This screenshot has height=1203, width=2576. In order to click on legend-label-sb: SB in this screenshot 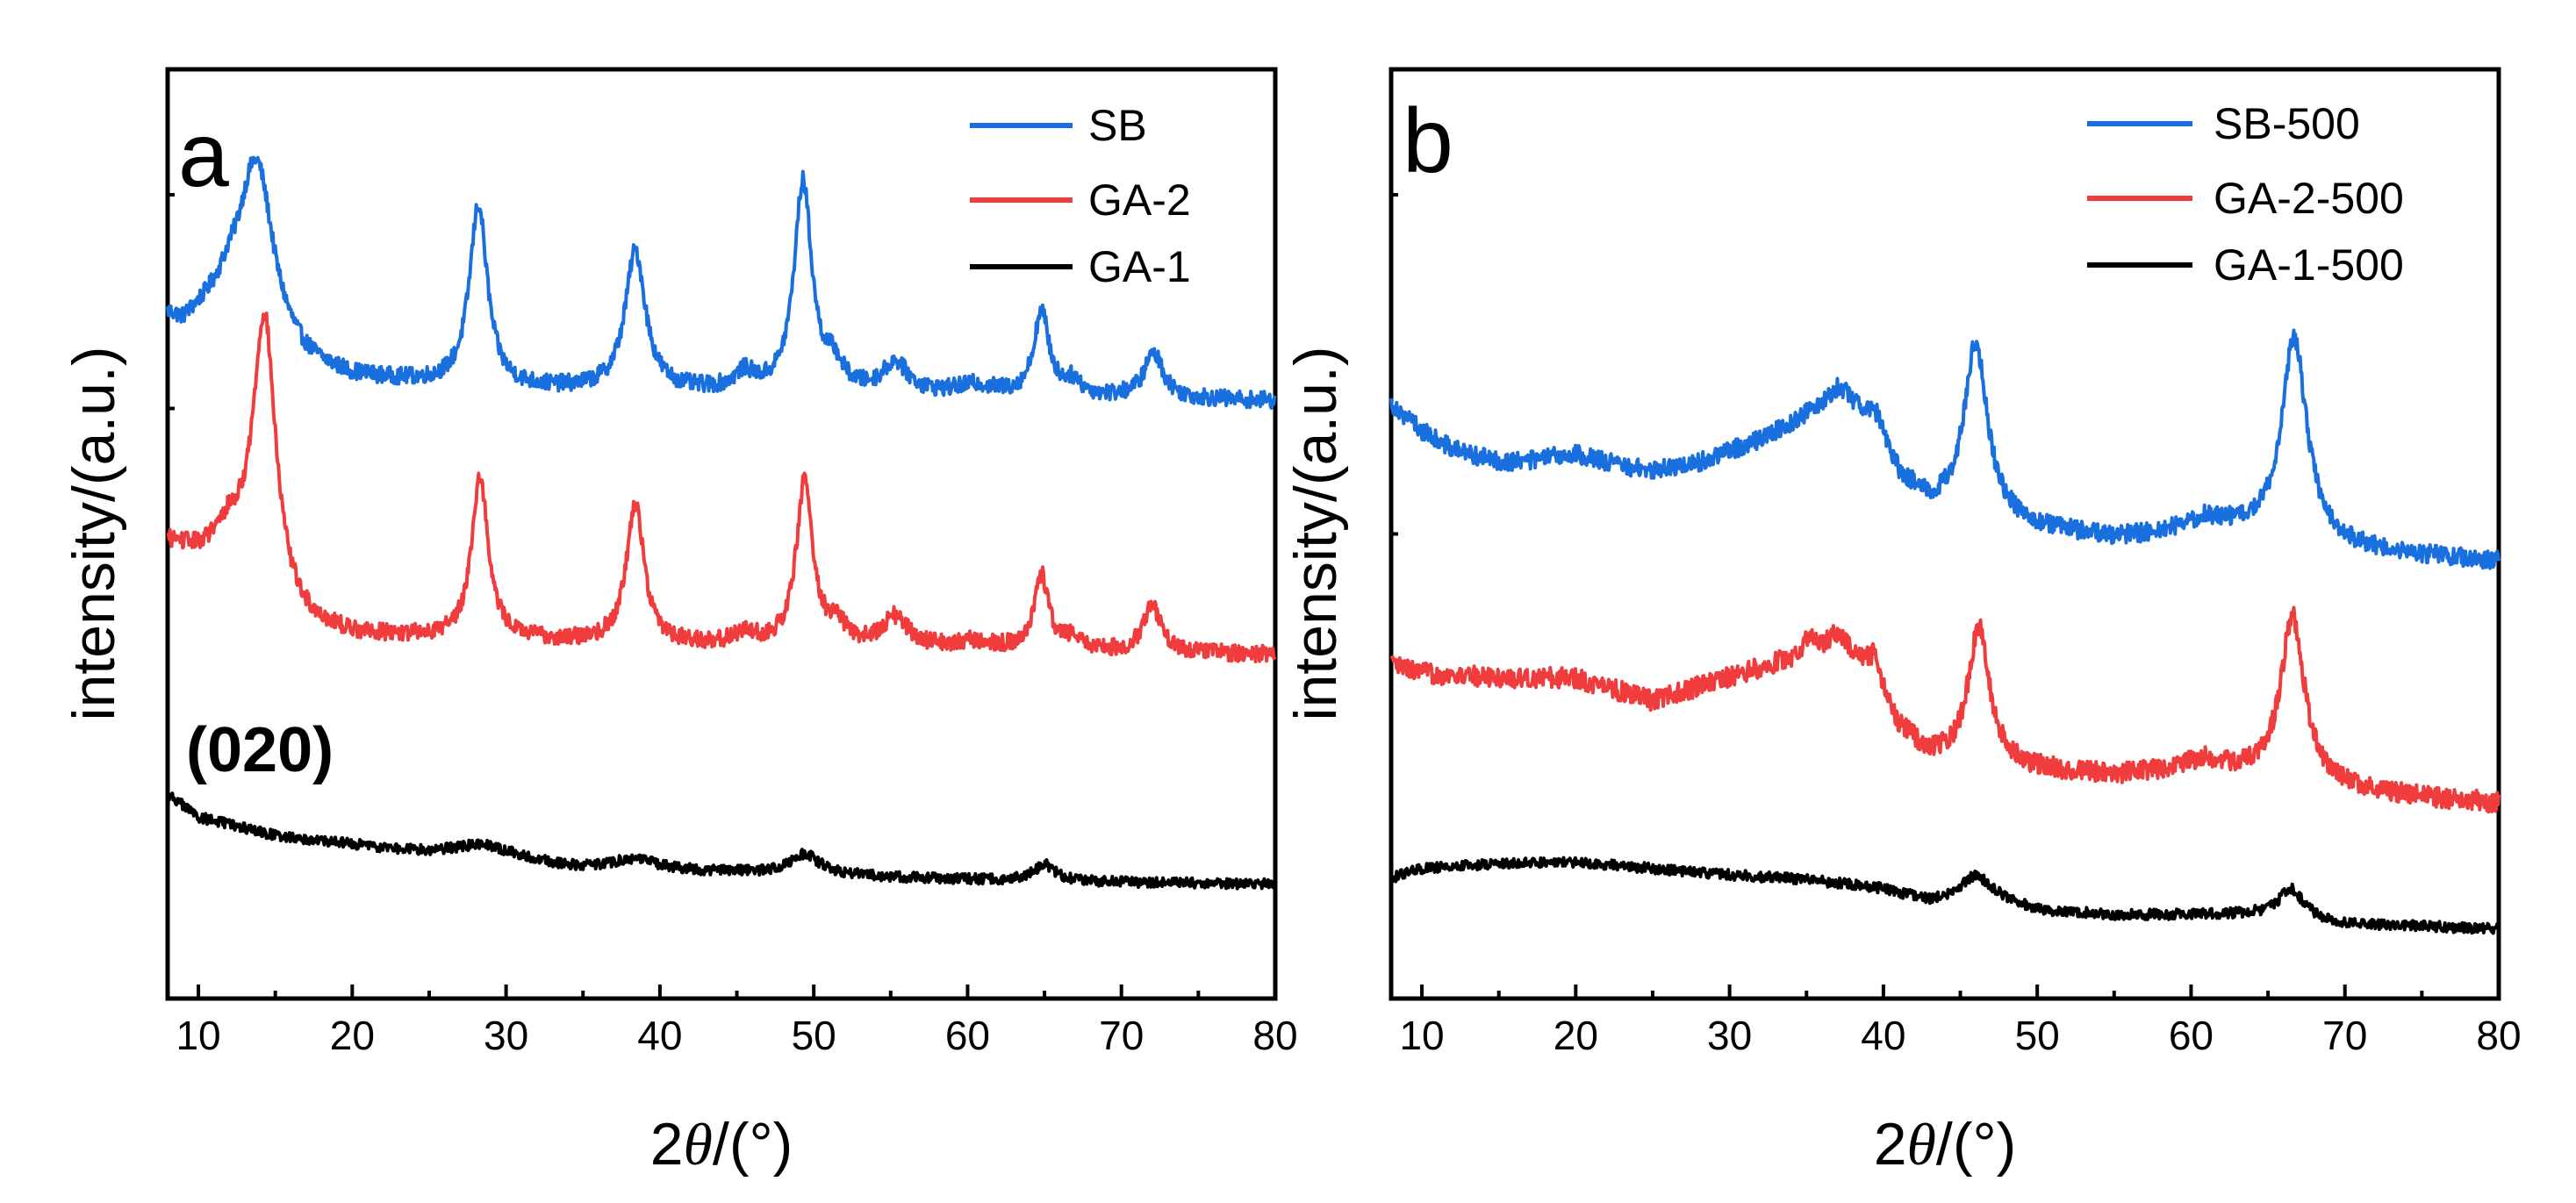, I will do `click(1118, 125)`.